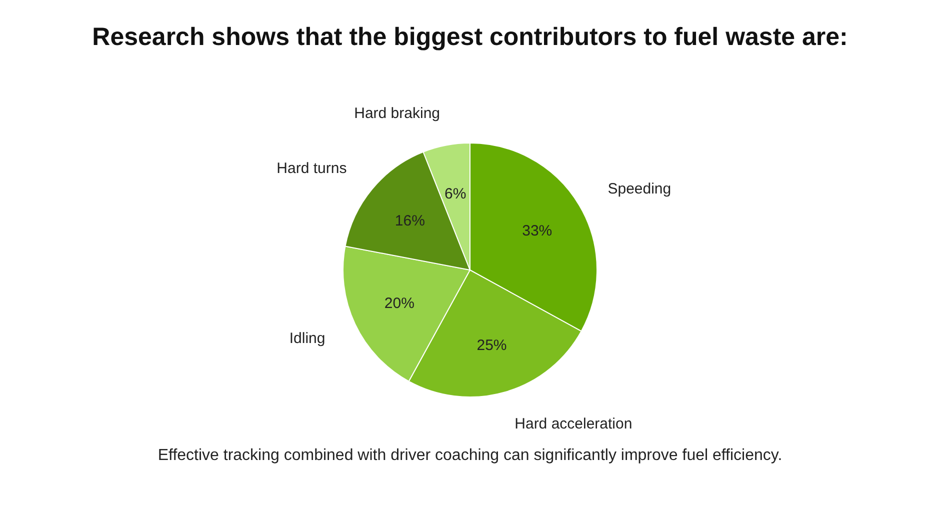 The height and width of the screenshot is (529, 941). I want to click on slice-label: Hard acceleration, so click(573, 424).